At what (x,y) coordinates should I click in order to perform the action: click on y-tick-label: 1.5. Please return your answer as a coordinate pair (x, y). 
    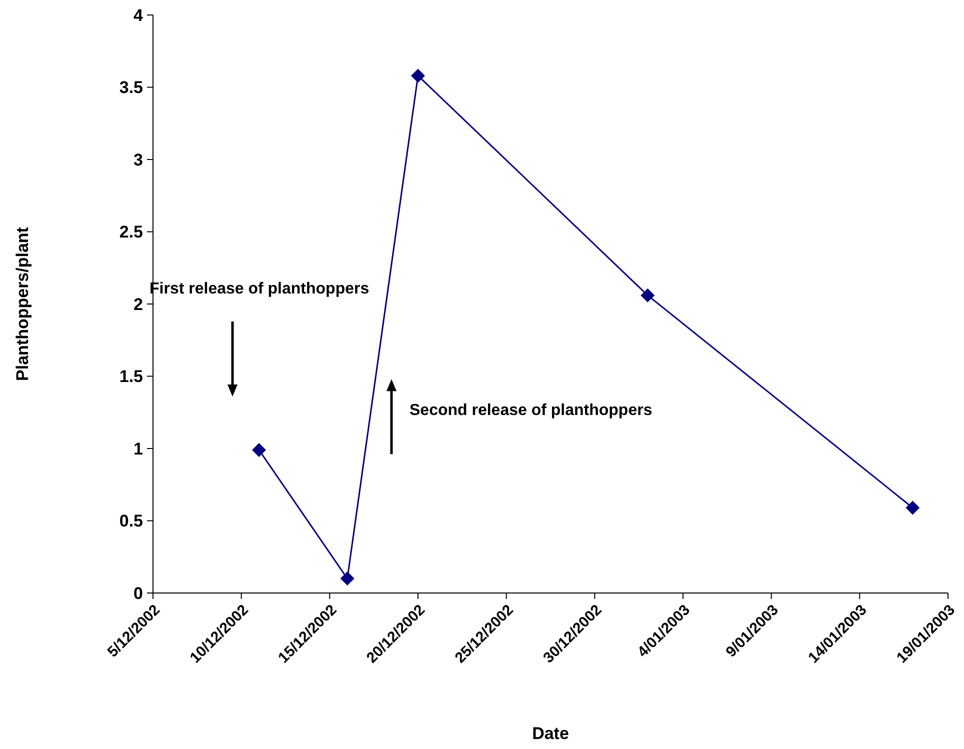
    Looking at the image, I should click on (131, 376).